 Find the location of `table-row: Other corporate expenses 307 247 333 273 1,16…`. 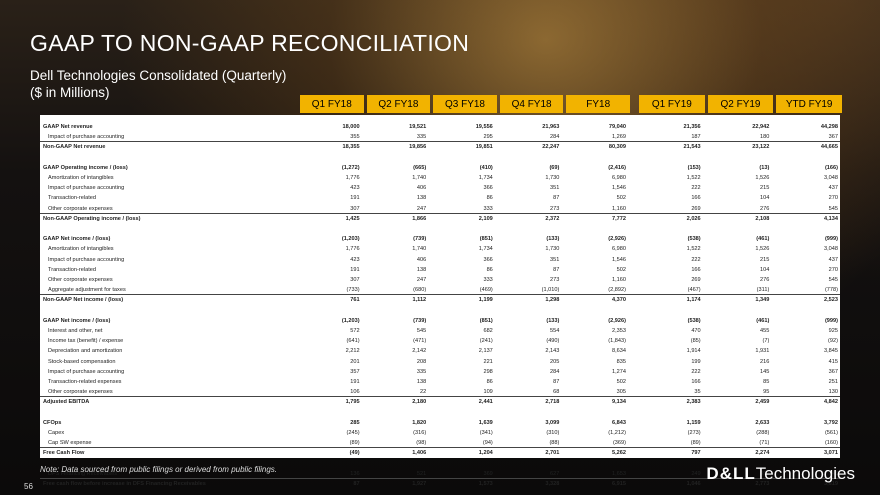

table-row: Other corporate expenses 307 247 333 273 1,16… is located at coordinates (440, 209).